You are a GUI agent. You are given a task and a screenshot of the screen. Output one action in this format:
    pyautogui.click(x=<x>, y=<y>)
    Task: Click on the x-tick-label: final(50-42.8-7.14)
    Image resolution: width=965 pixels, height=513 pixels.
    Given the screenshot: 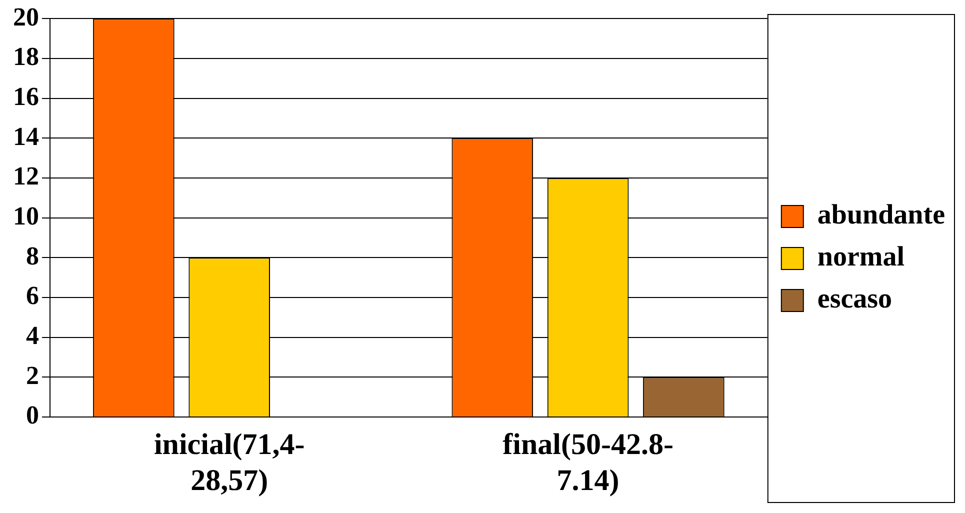 What is the action you would take?
    pyautogui.click(x=588, y=462)
    